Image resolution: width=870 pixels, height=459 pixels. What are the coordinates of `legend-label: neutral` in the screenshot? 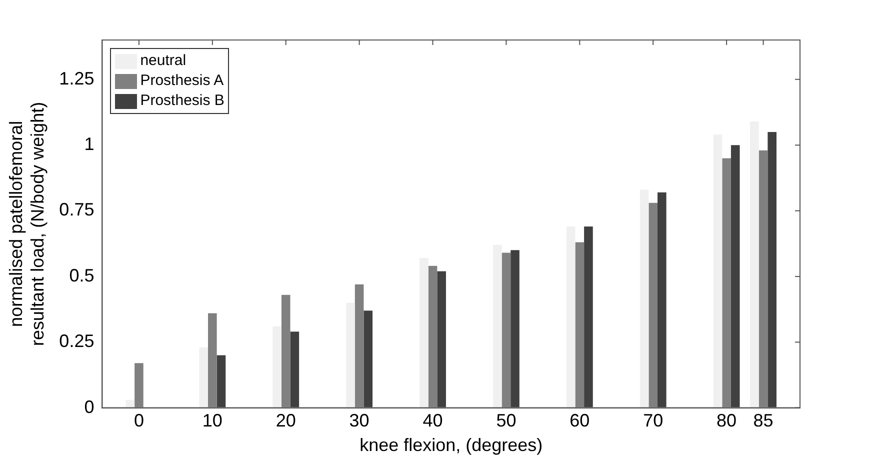 It's located at (163, 61).